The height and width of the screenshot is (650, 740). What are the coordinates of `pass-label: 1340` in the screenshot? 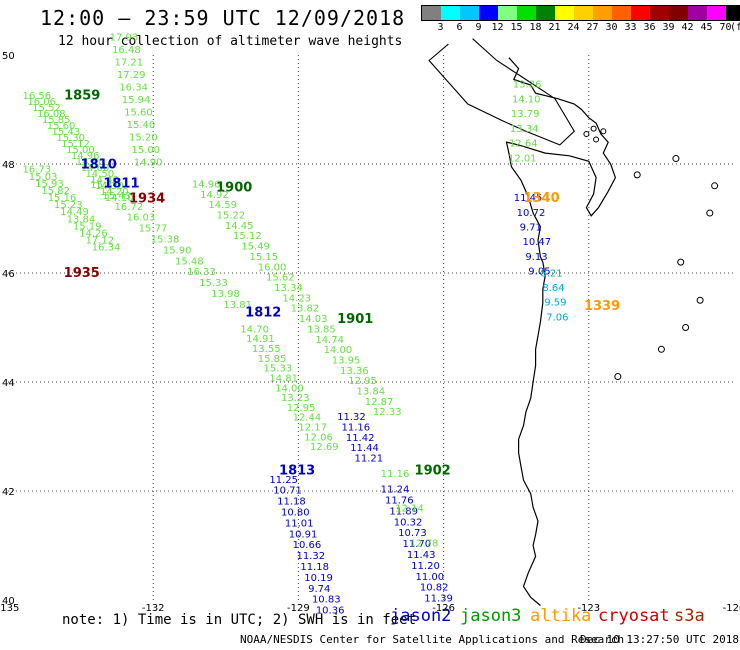 It's located at (541, 198).